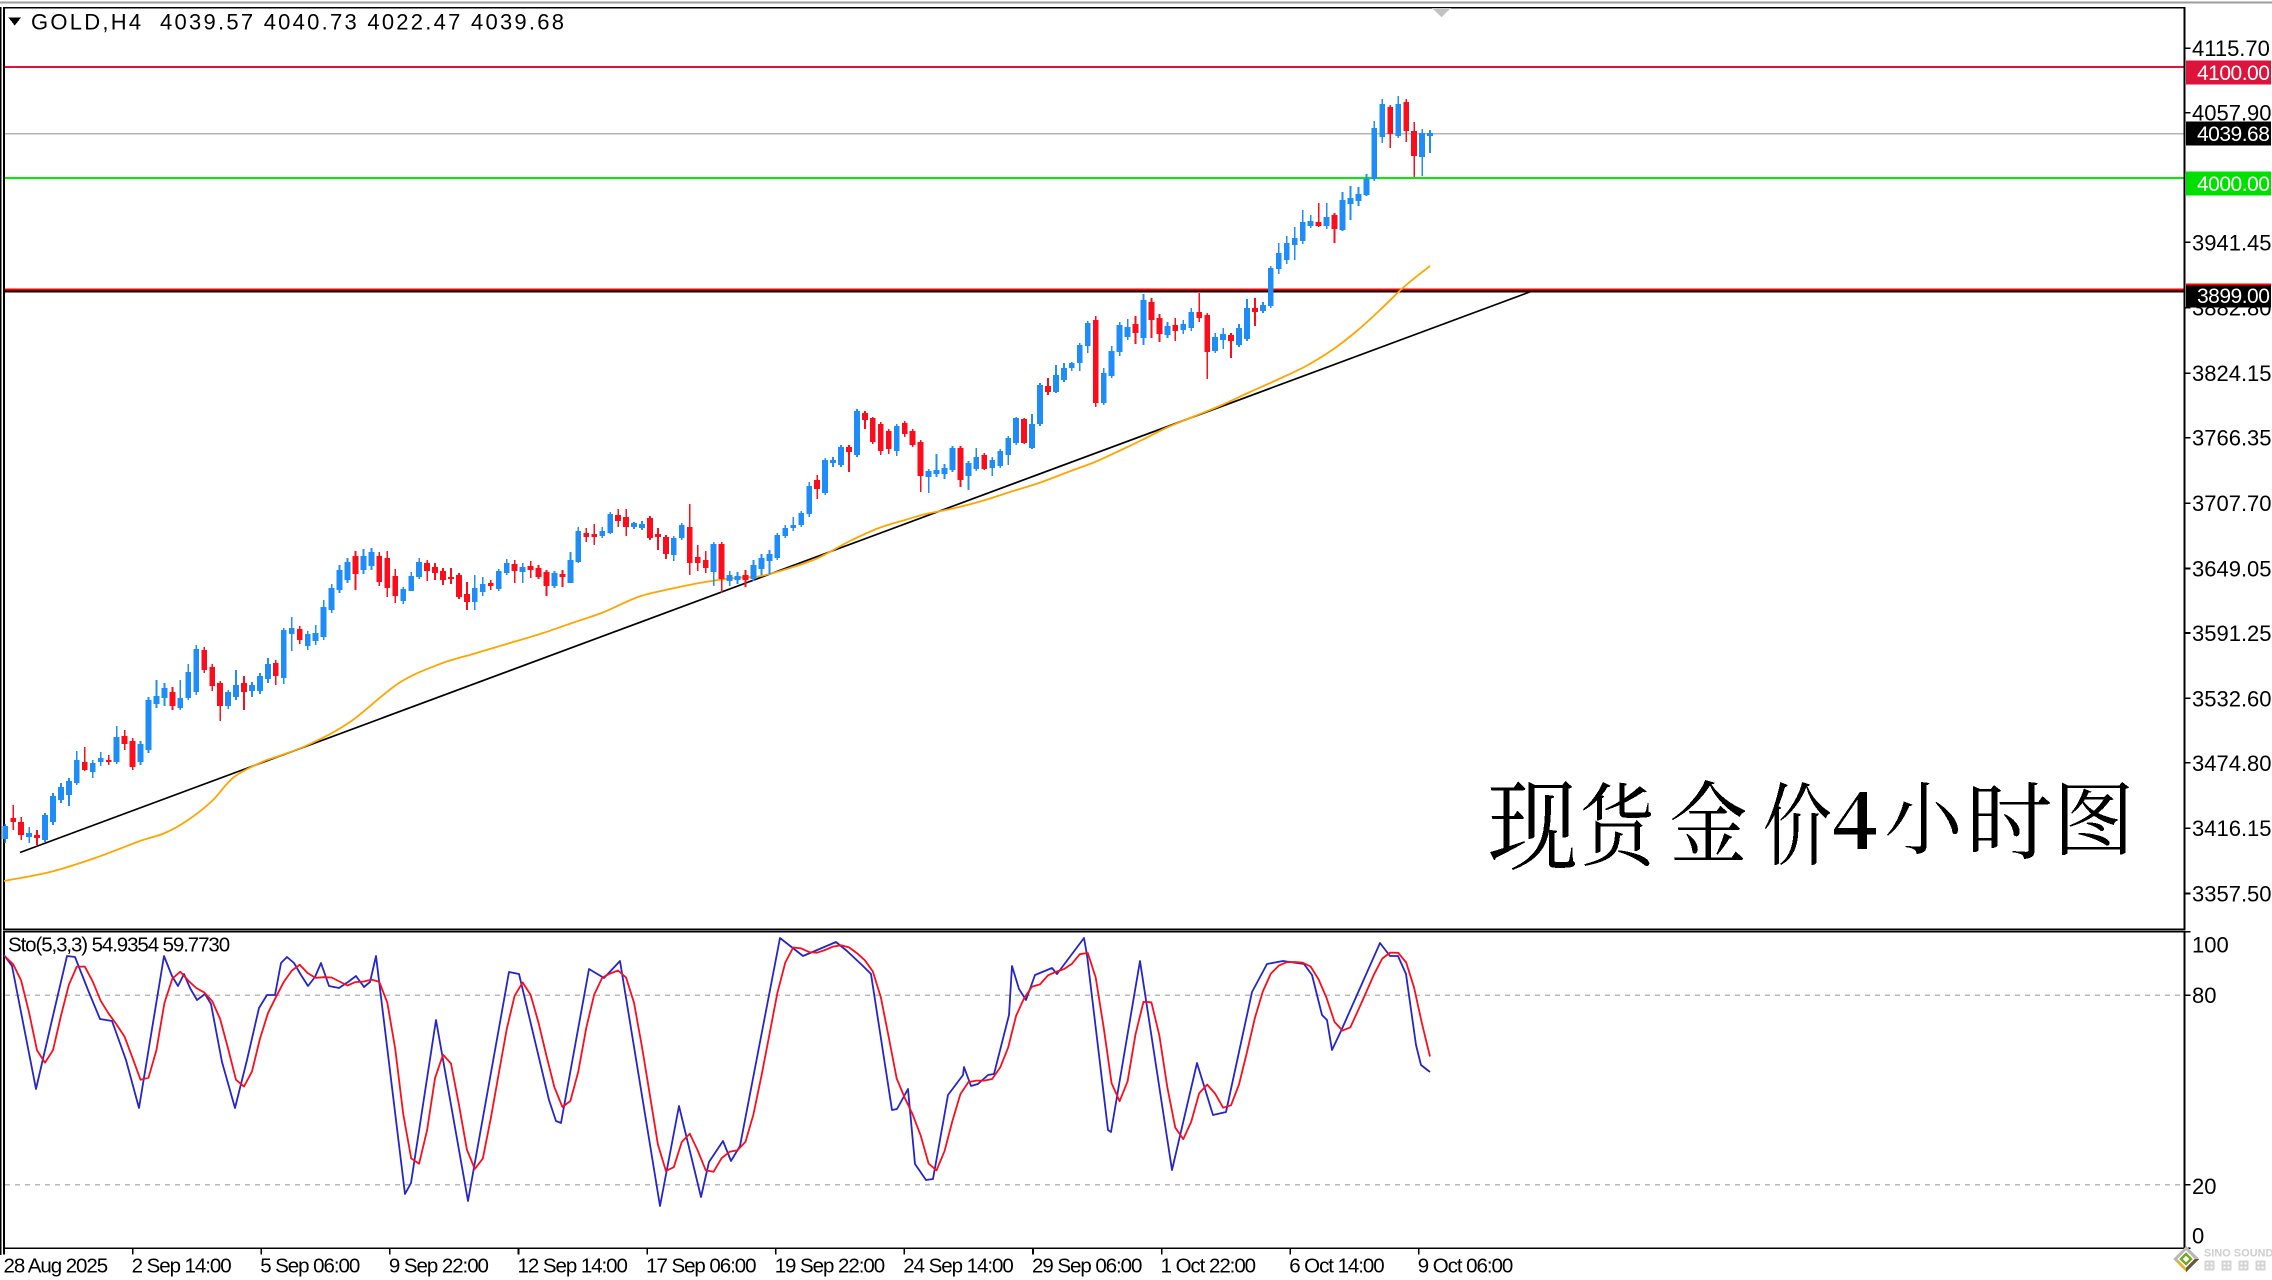  I want to click on svg-text: 3532.60, so click(2232, 698).